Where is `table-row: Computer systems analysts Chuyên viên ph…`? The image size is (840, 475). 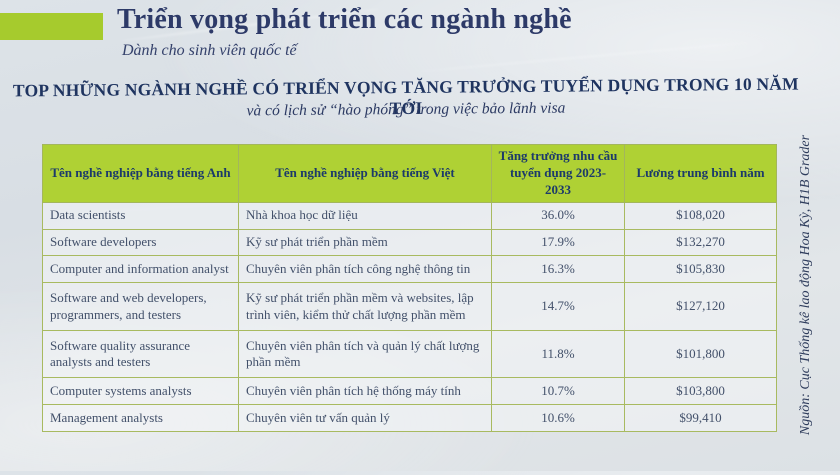
table-row: Computer systems analysts Chuyên viên ph… is located at coordinates (409, 391).